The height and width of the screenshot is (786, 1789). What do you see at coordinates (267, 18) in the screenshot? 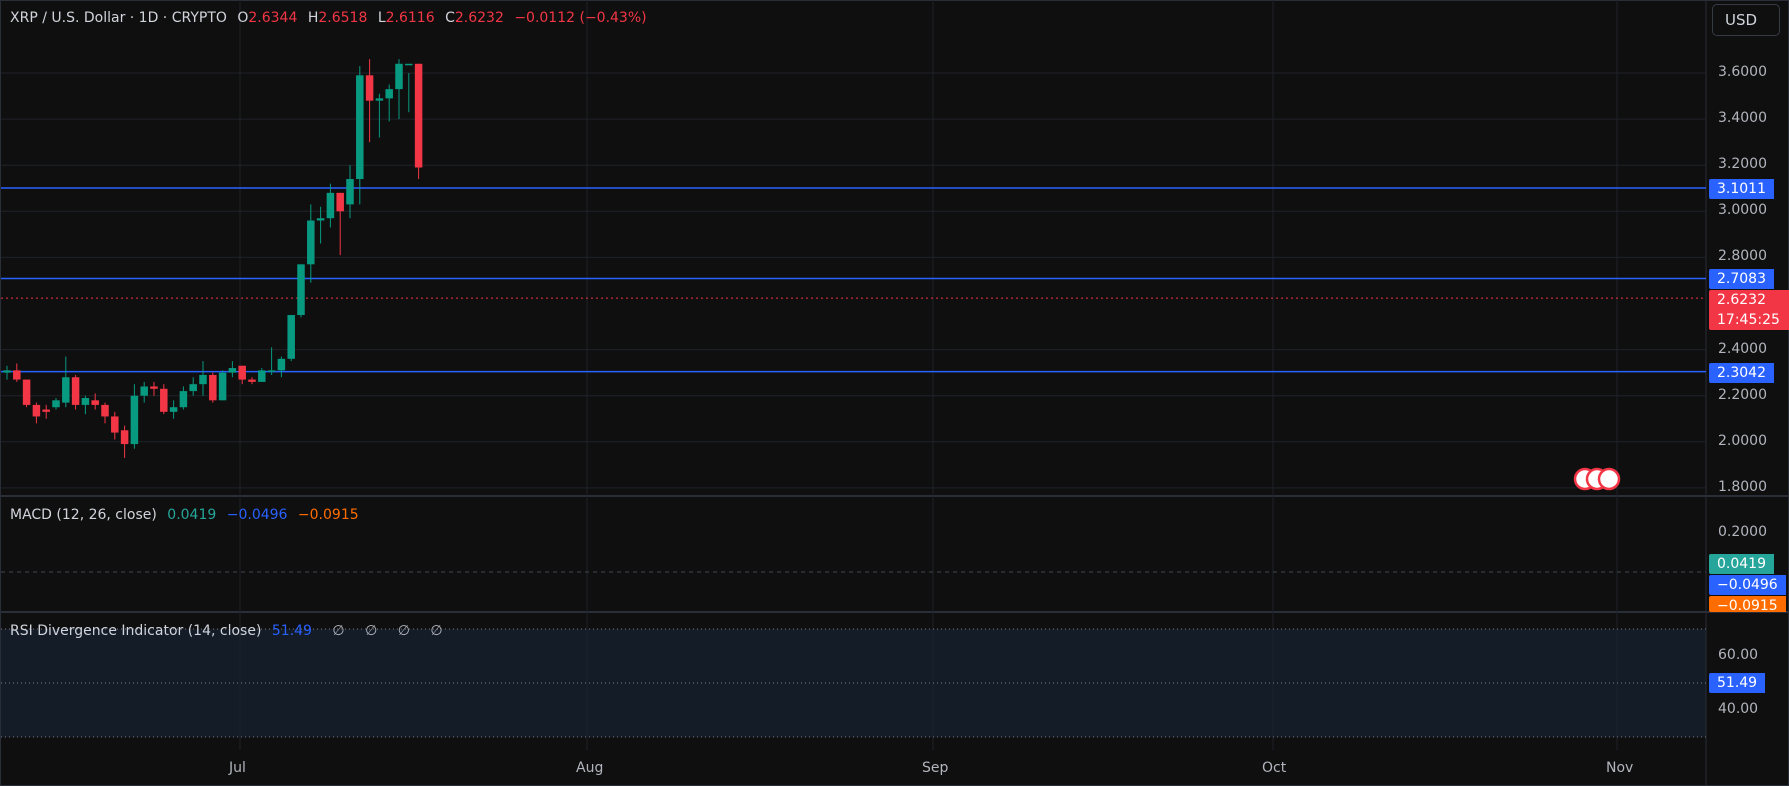
I see `open-value: O2.6344` at bounding box center [267, 18].